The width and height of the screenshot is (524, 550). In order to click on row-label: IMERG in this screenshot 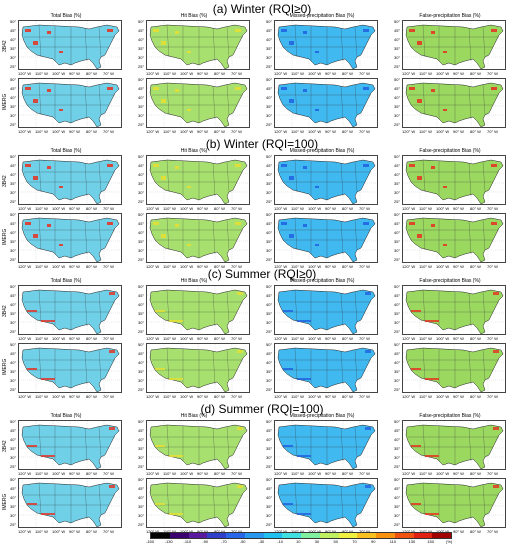, I will do `click(5, 236)`.